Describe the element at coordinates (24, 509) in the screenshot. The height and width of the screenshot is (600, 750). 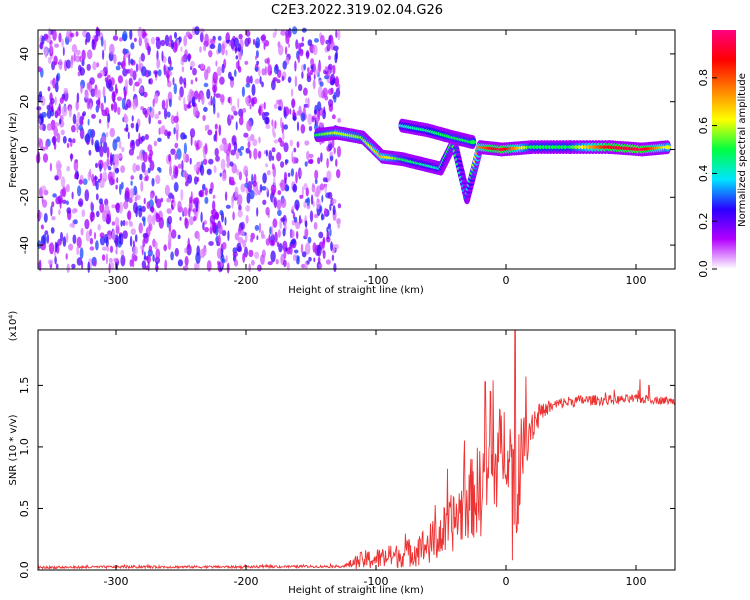
I see `y-tick-label: 0.5` at that location.